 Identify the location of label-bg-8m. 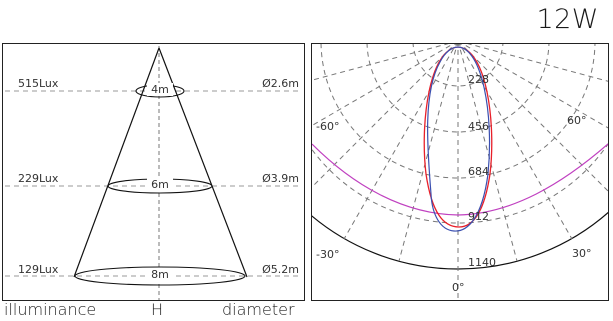
(160, 274).